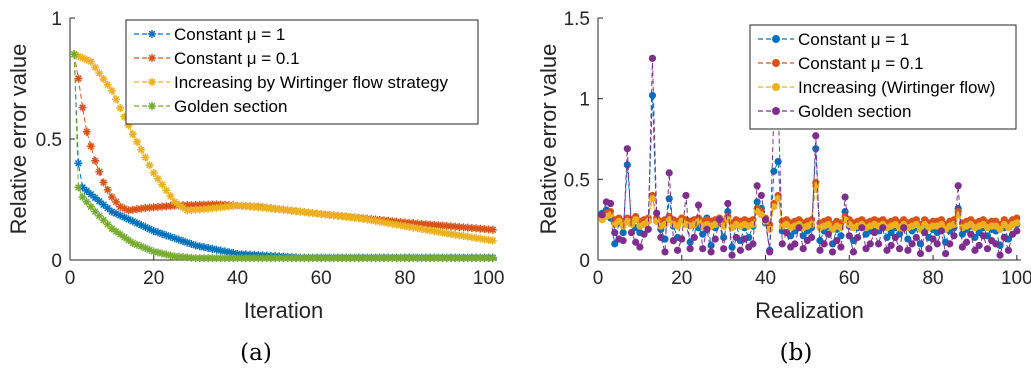 This screenshot has width=1031, height=372. I want to click on x-tick-label: 60, so click(849, 278).